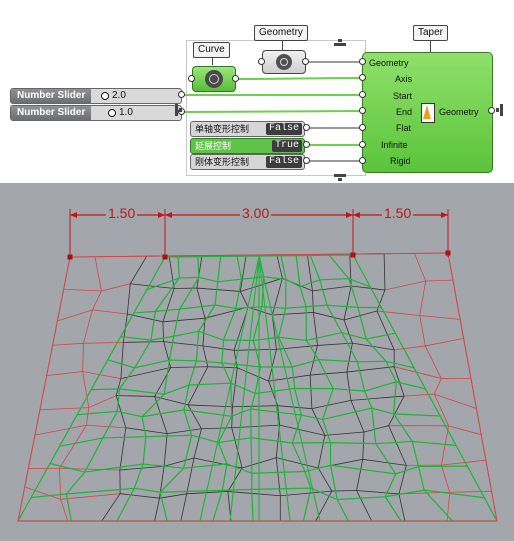 The width and height of the screenshot is (514, 541). What do you see at coordinates (362, 61) in the screenshot?
I see `taper-grip-geometry` at bounding box center [362, 61].